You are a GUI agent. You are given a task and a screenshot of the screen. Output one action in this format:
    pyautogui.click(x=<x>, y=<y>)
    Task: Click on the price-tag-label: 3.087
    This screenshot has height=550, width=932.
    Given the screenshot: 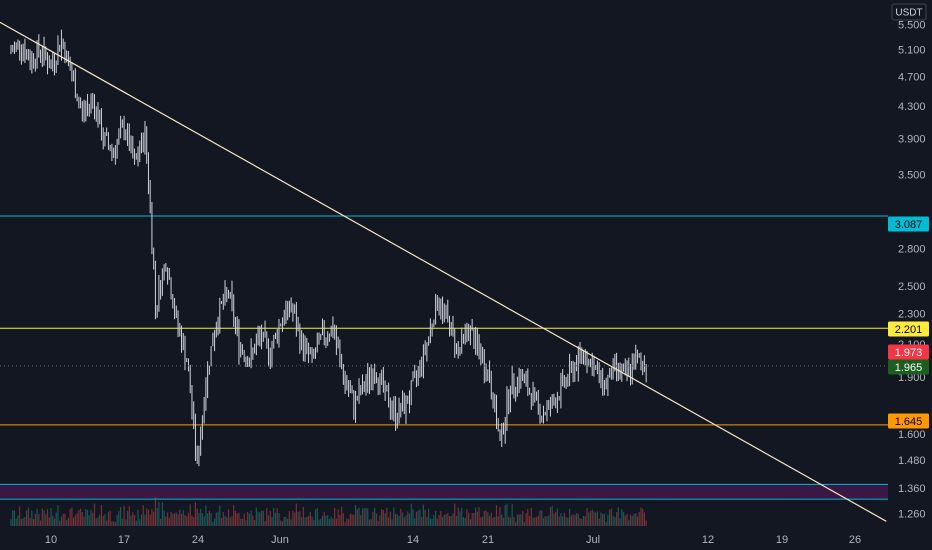 What is the action you would take?
    pyautogui.click(x=909, y=225)
    